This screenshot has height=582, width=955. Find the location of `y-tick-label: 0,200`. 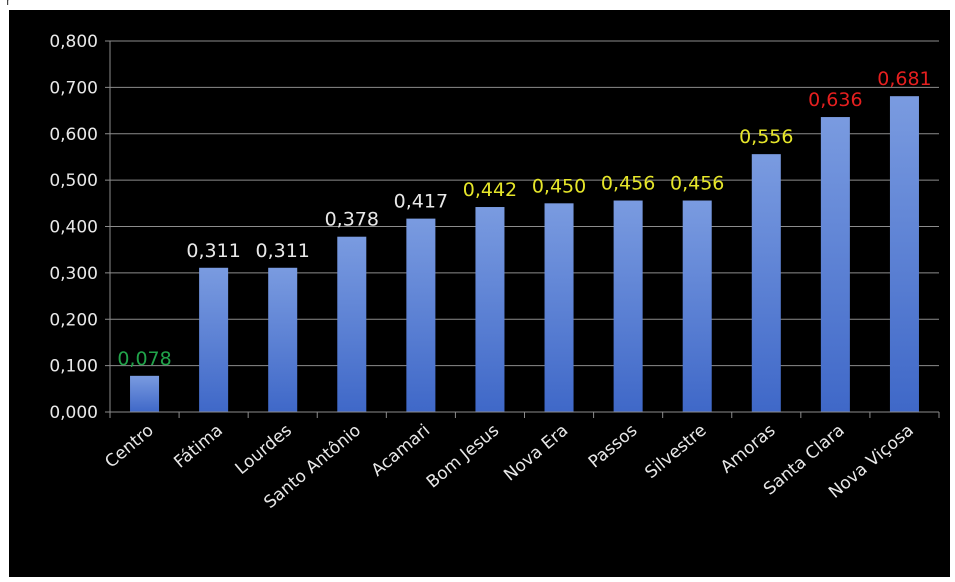

y-tick-label: 0,200 is located at coordinates (73, 320).